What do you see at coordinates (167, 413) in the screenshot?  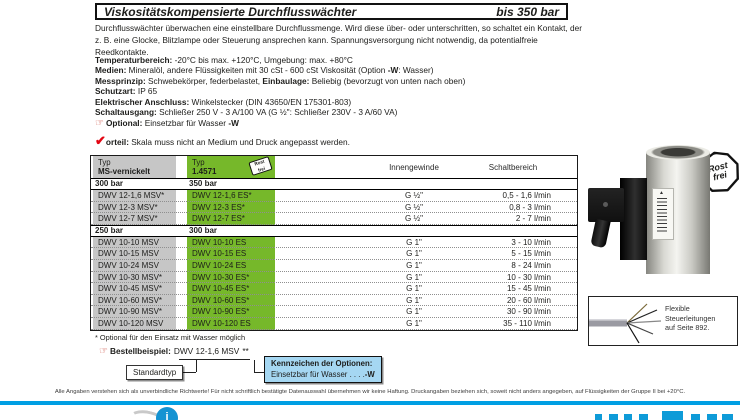 I see `info-icon: i` at bounding box center [167, 413].